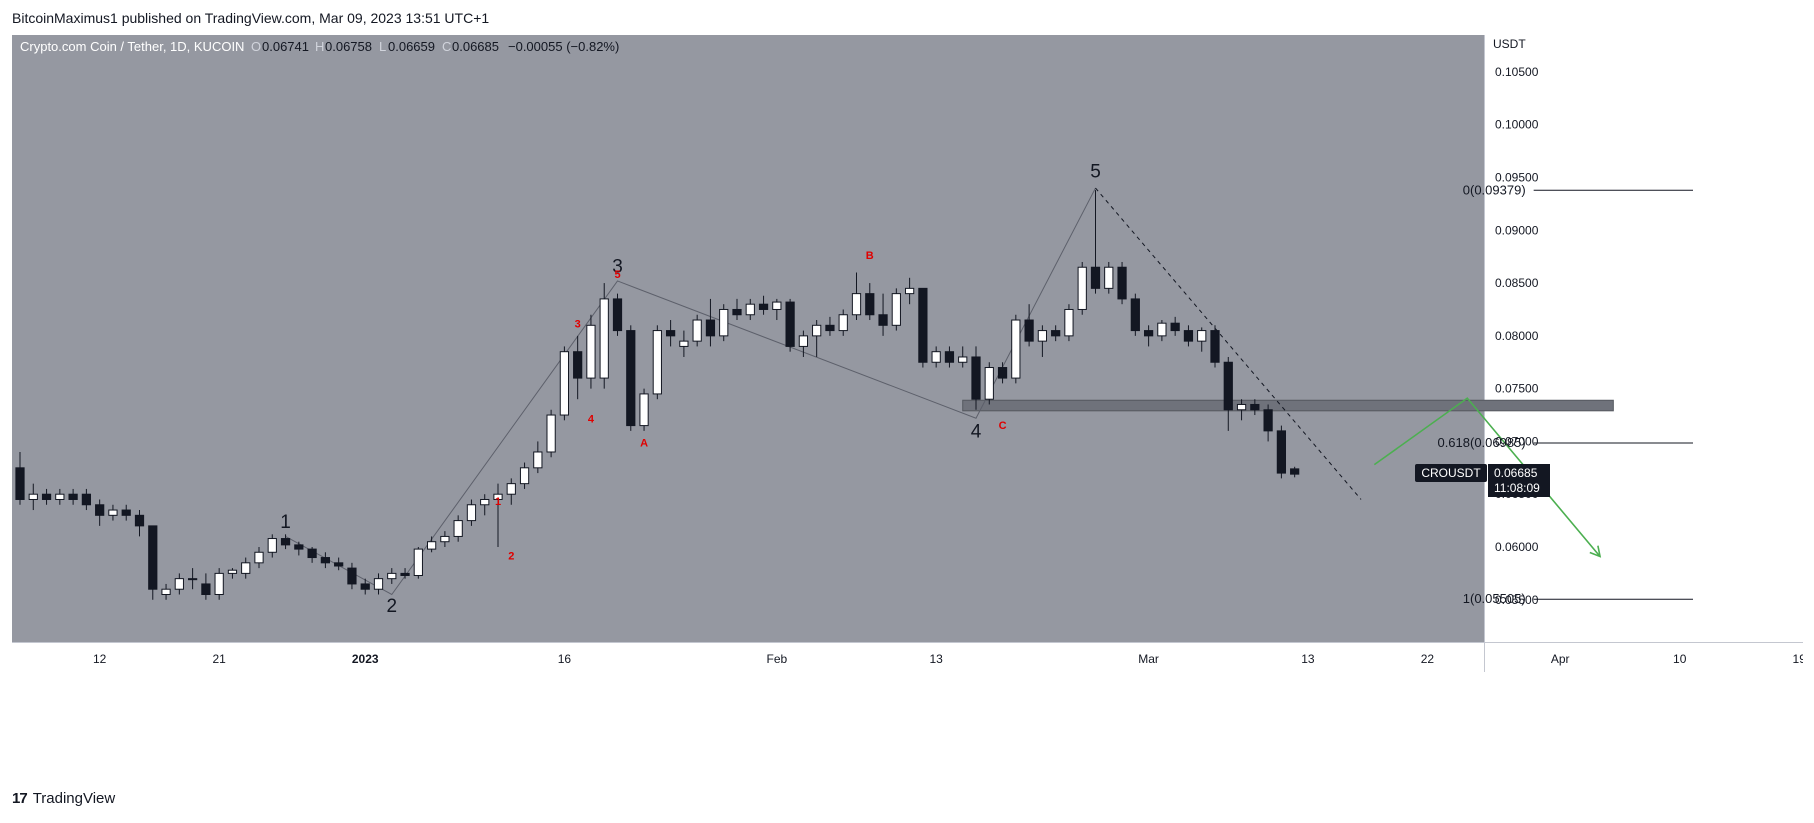 The image size is (1814, 823). I want to click on tradingview-branding: 17 TradingView, so click(63, 798).